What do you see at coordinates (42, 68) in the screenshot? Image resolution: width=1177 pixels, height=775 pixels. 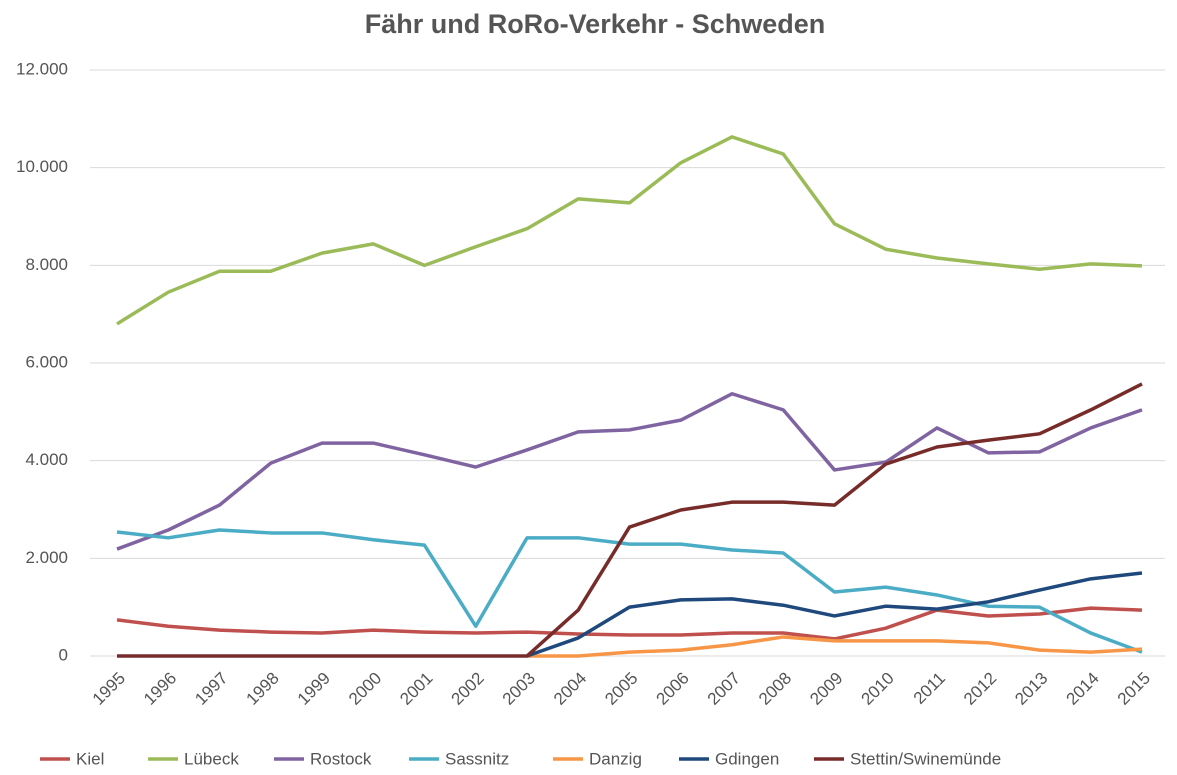 I see `y-tick-label: 12.000` at bounding box center [42, 68].